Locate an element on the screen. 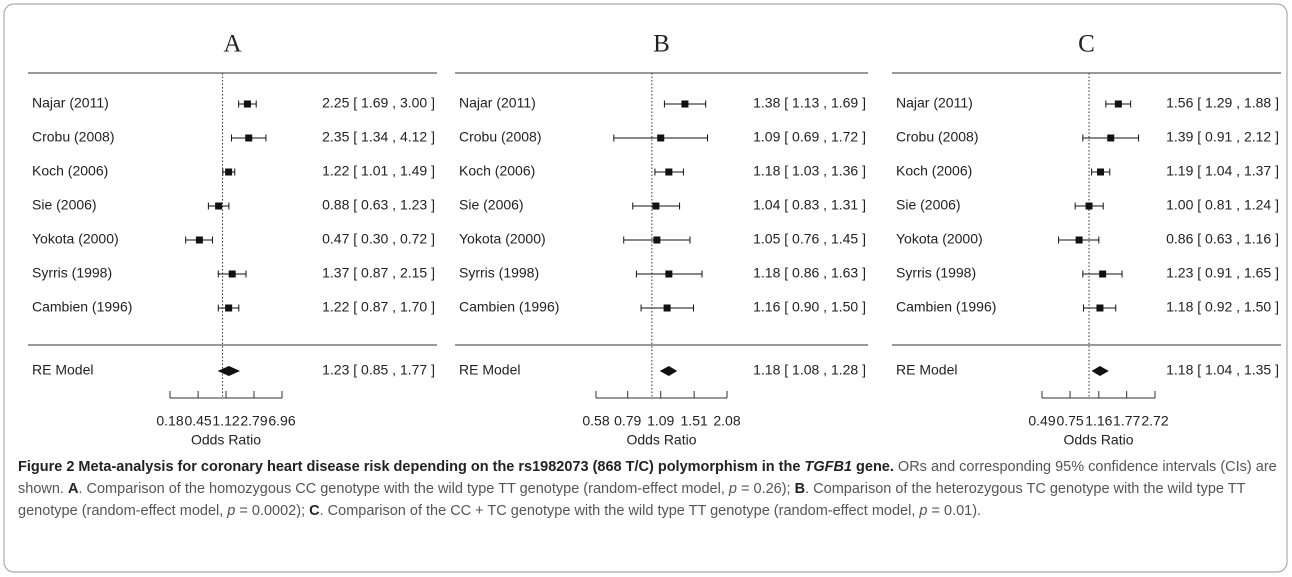 The image size is (1292, 577). caption-label: B is located at coordinates (800, 489).